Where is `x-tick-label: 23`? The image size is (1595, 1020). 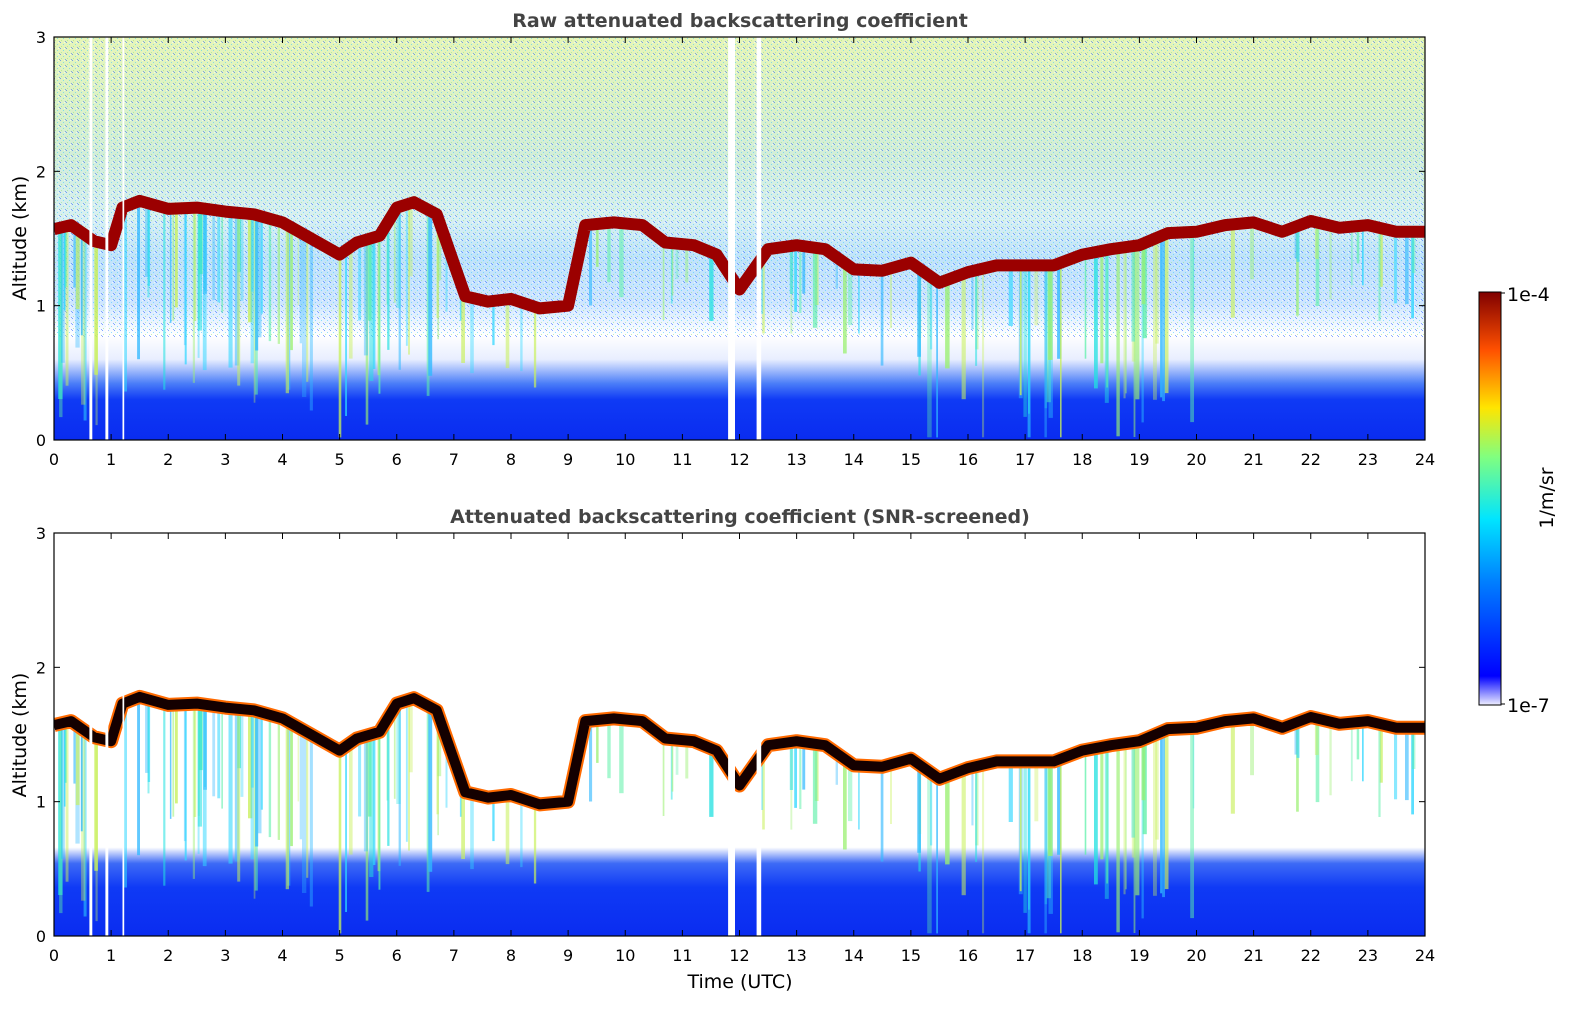
x-tick-label: 23 is located at coordinates (1368, 955).